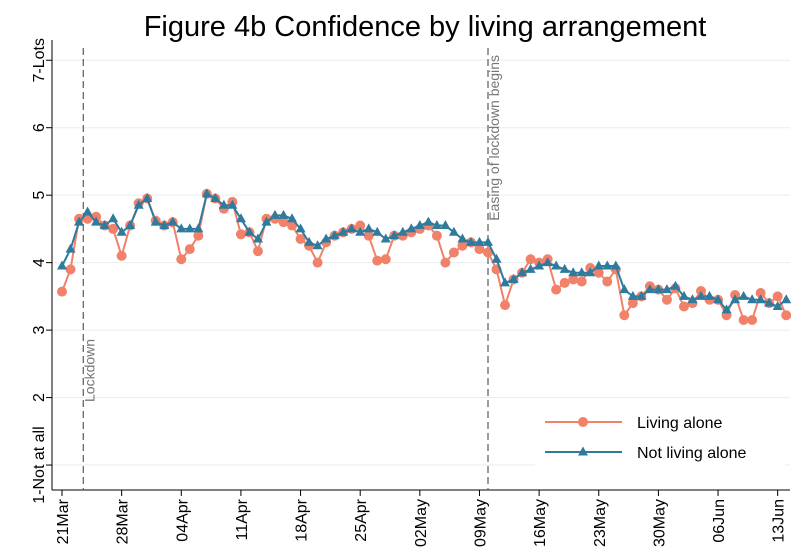  What do you see at coordinates (480, 523) in the screenshot?
I see `x-tick-label: 09May` at bounding box center [480, 523].